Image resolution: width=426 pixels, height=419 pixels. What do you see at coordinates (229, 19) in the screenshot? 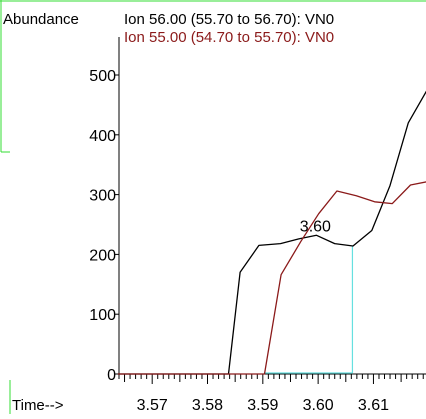
I see `legend-entry-1: Ion 56.00 (55.70 to 56.70): VN0` at bounding box center [229, 19].